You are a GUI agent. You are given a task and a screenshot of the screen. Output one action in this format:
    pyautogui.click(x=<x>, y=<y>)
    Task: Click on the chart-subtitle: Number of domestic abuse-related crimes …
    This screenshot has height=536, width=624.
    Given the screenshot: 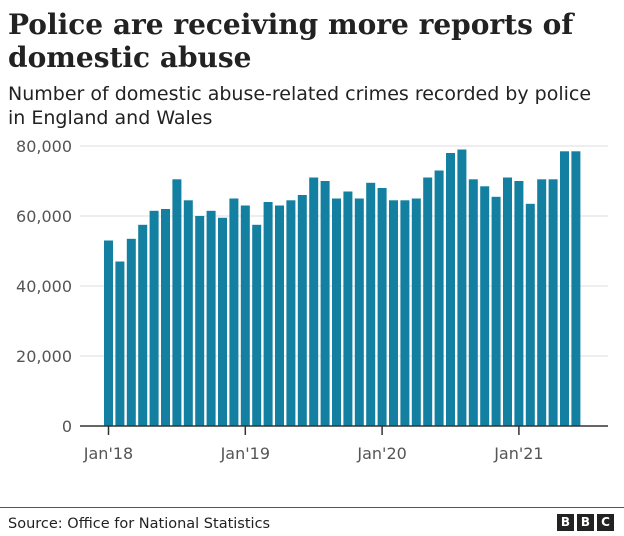 What is the action you would take?
    pyautogui.click(x=300, y=106)
    